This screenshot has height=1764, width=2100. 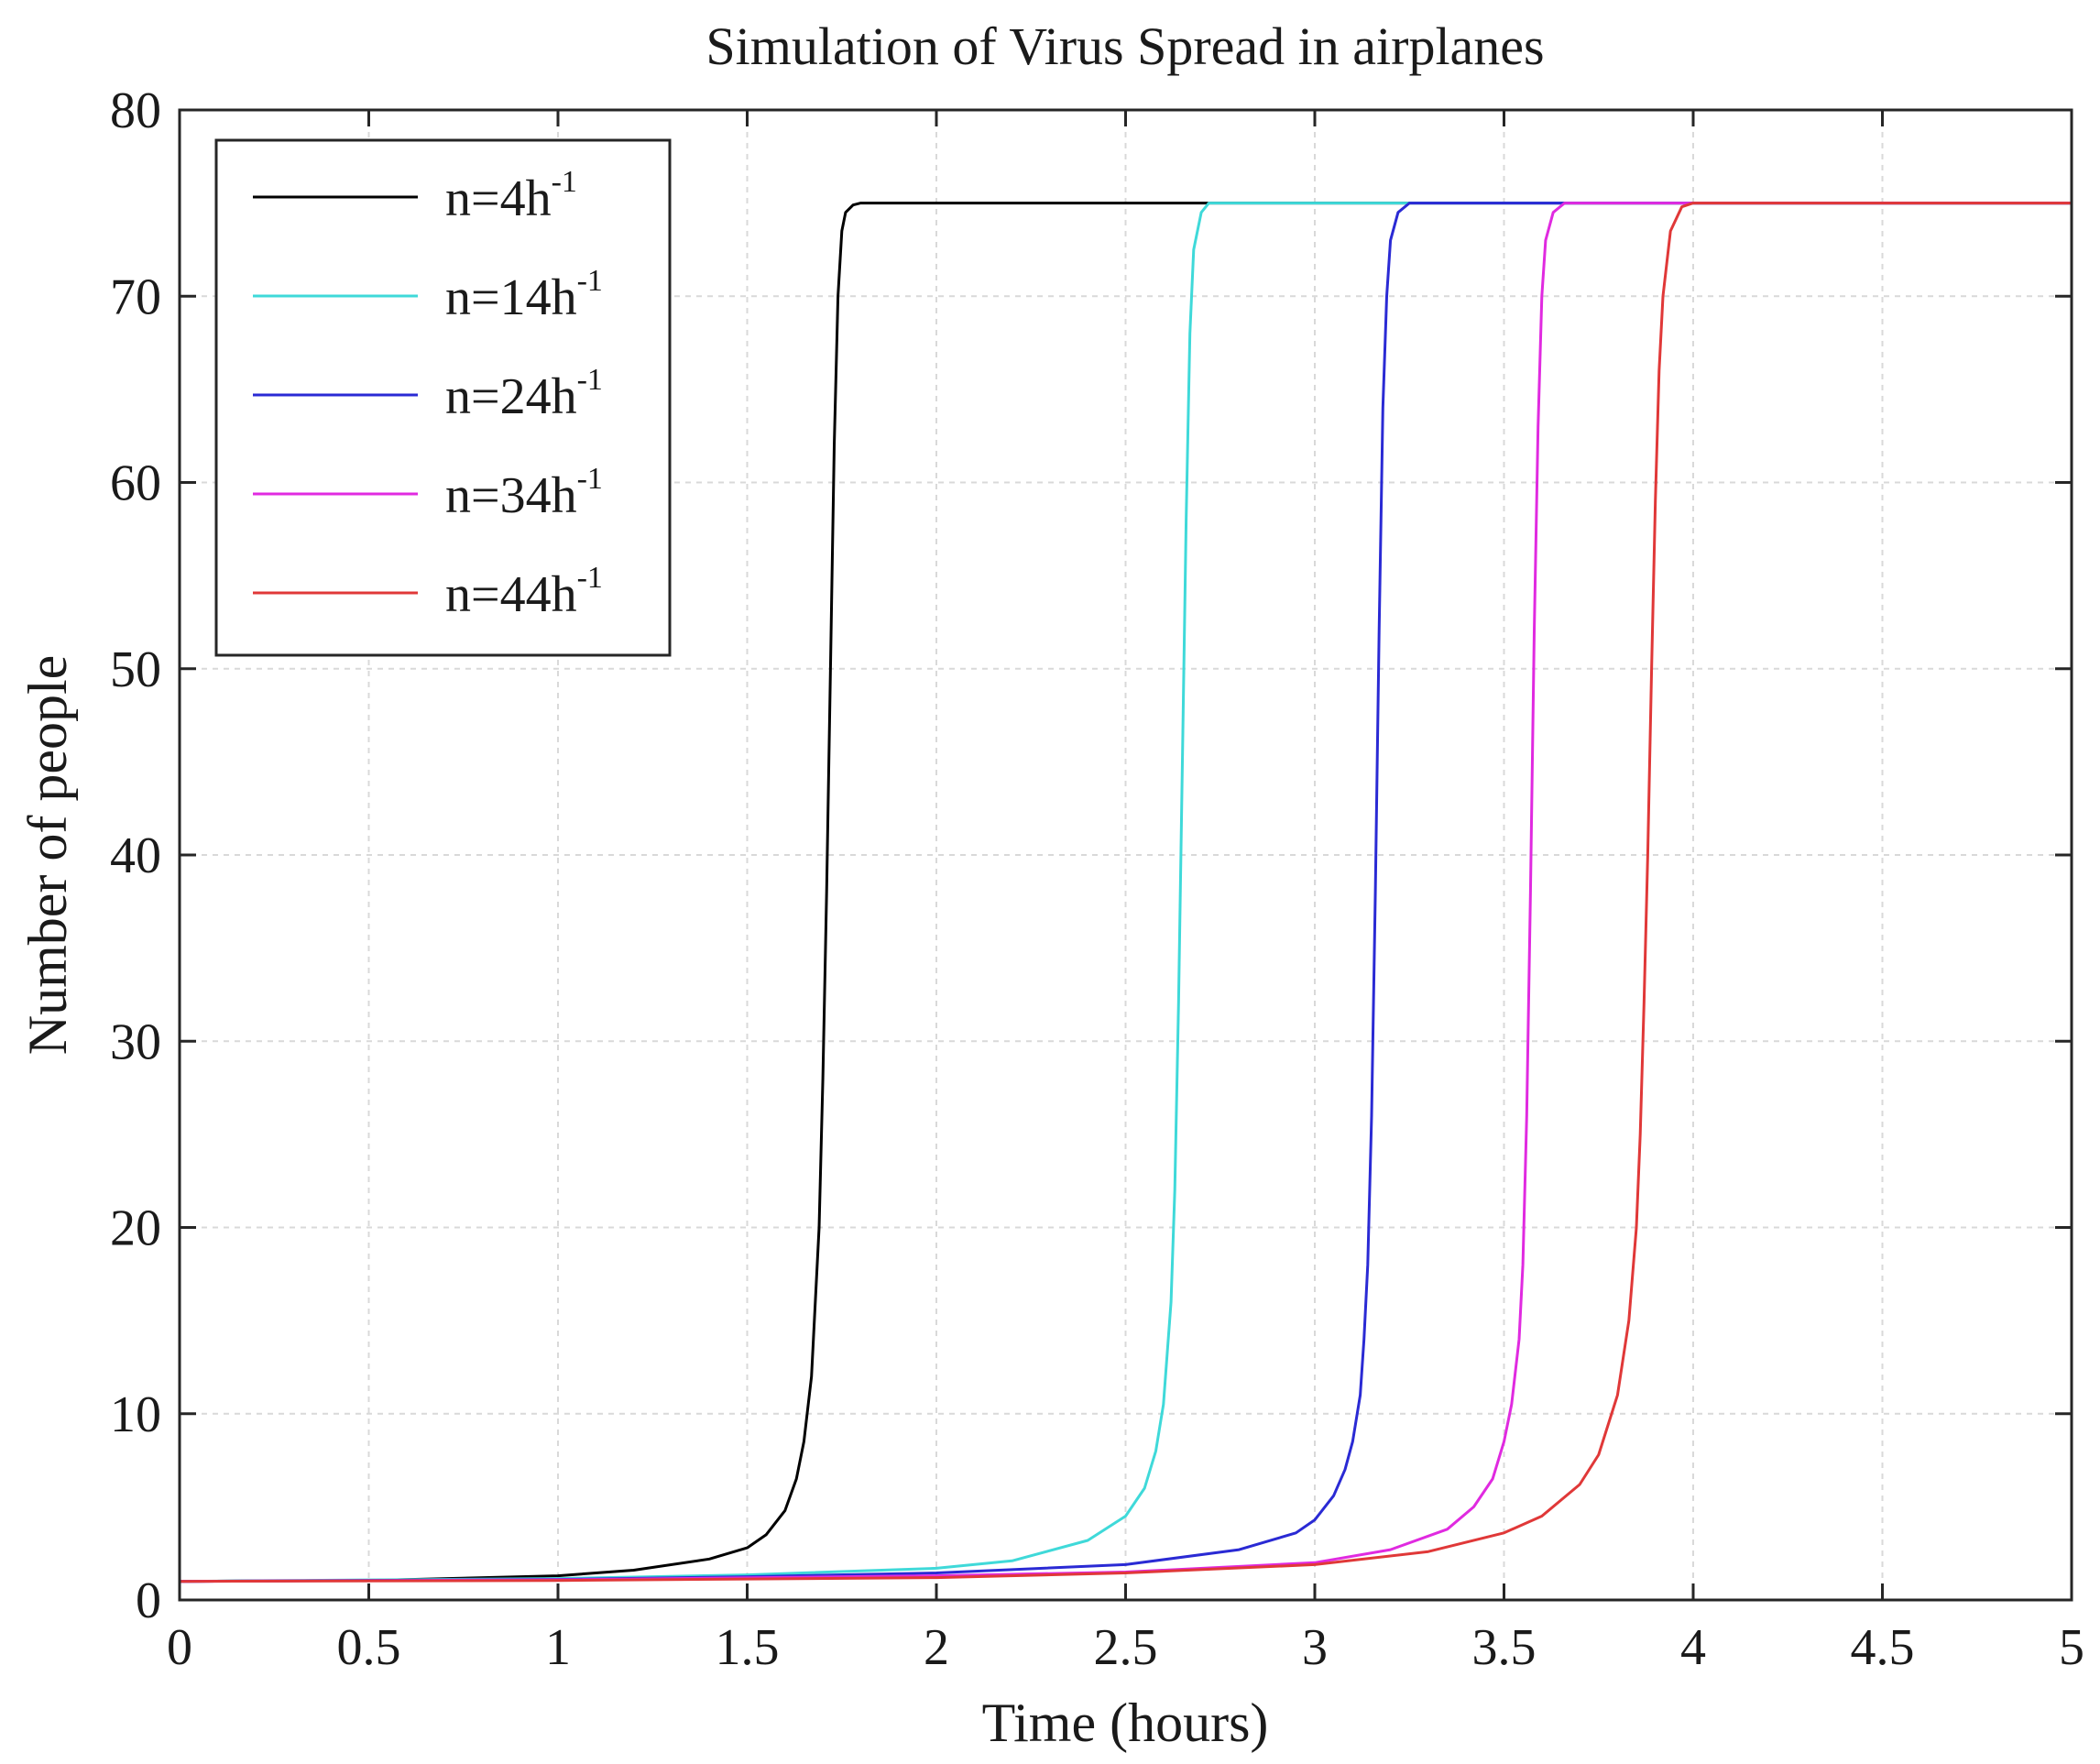 I want to click on x-tick-label: 5, so click(x=2071, y=1647).